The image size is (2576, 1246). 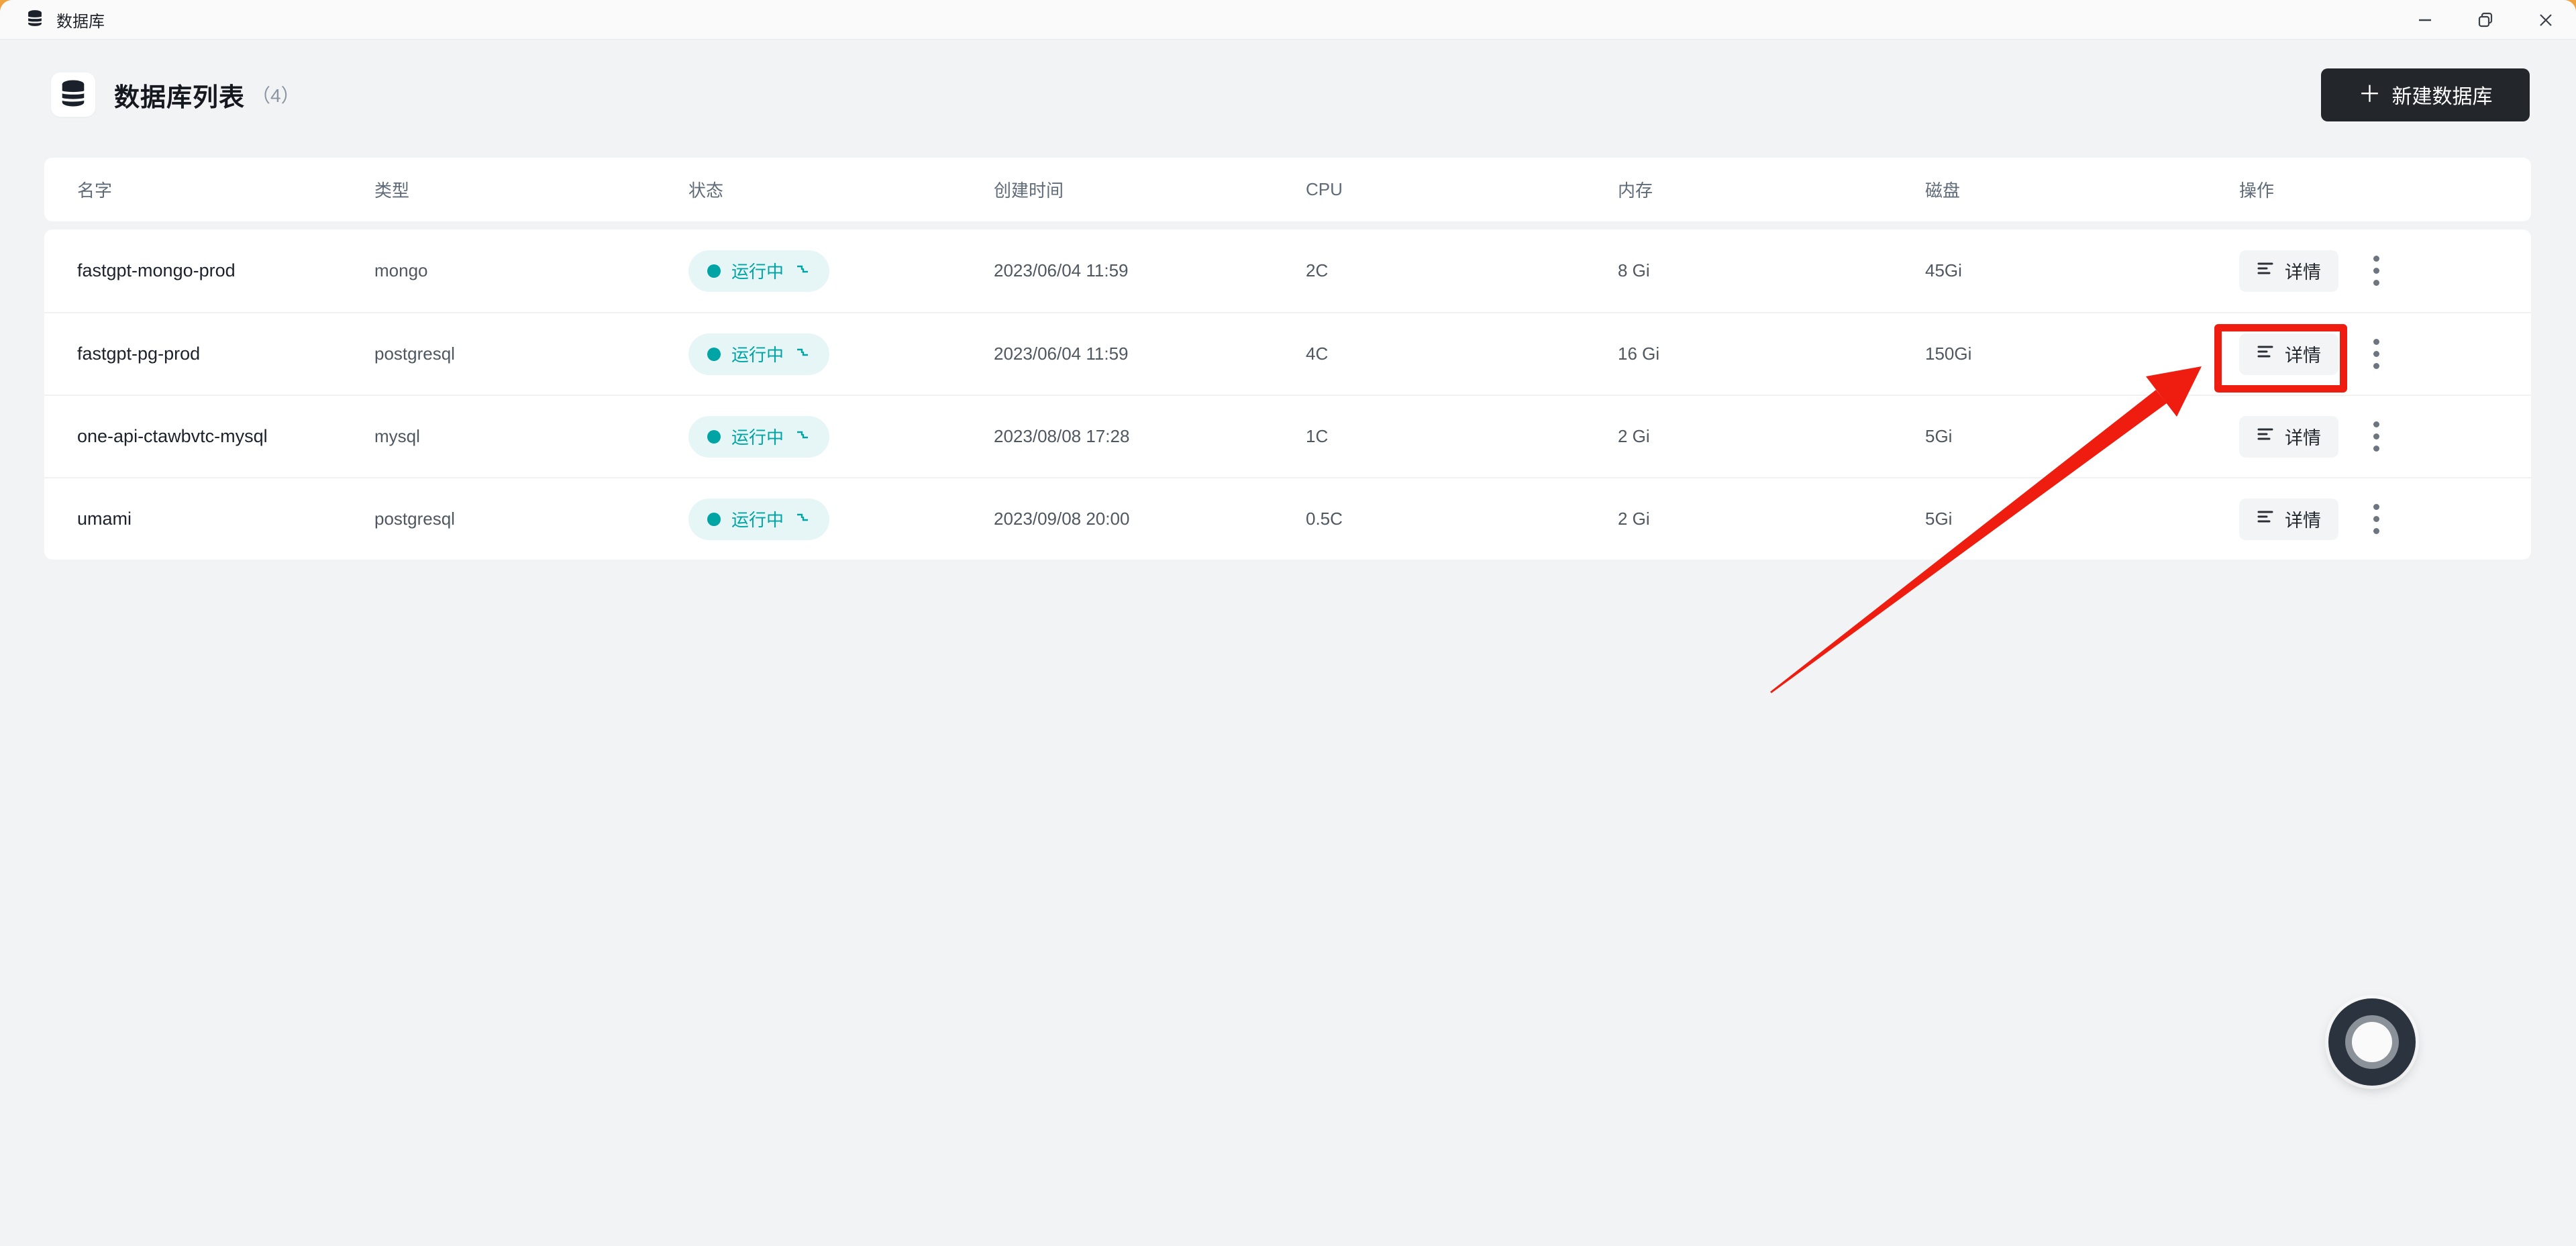 What do you see at coordinates (1317, 436) in the screenshot?
I see `cpu-value: 1C` at bounding box center [1317, 436].